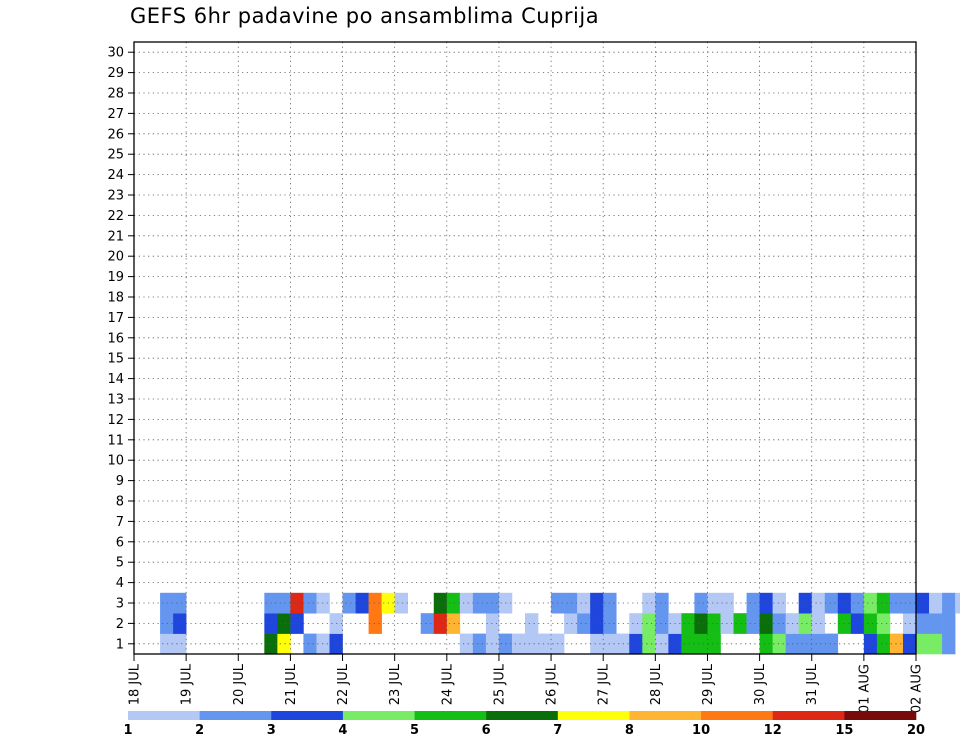 Image resolution: width=960 pixels, height=742 pixels. What do you see at coordinates (447, 684) in the screenshot?
I see `x-tick-label: 24 JUL` at bounding box center [447, 684].